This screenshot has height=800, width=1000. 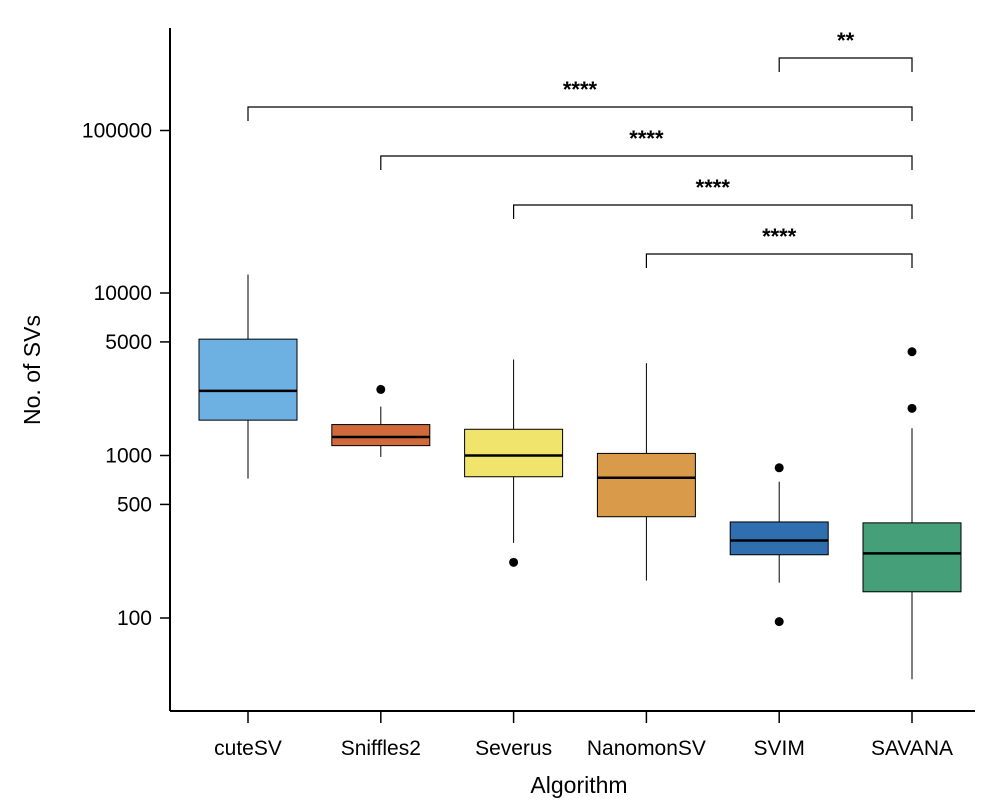 I want to click on x-tick-label: SVIM, so click(x=779, y=748).